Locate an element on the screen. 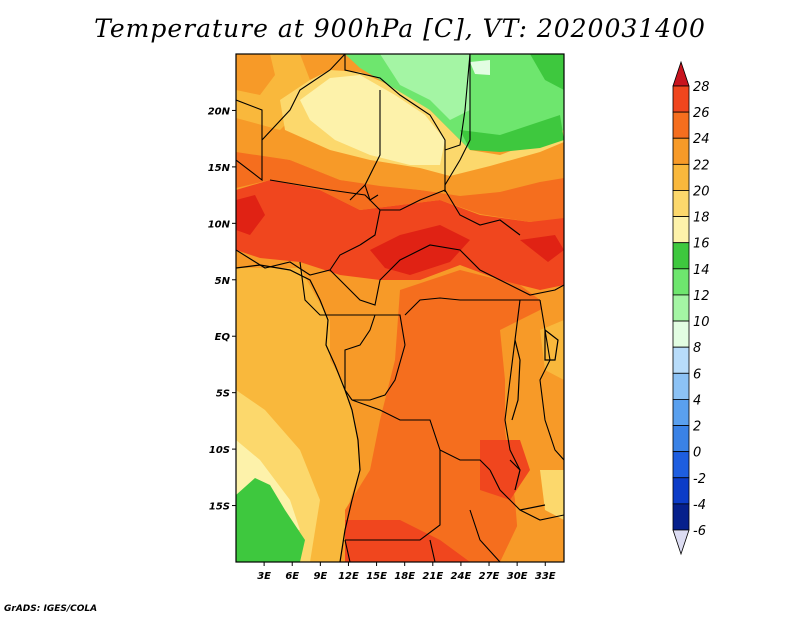 The height and width of the screenshot is (618, 800). lon-tick-label: 6E is located at coordinates (292, 576).